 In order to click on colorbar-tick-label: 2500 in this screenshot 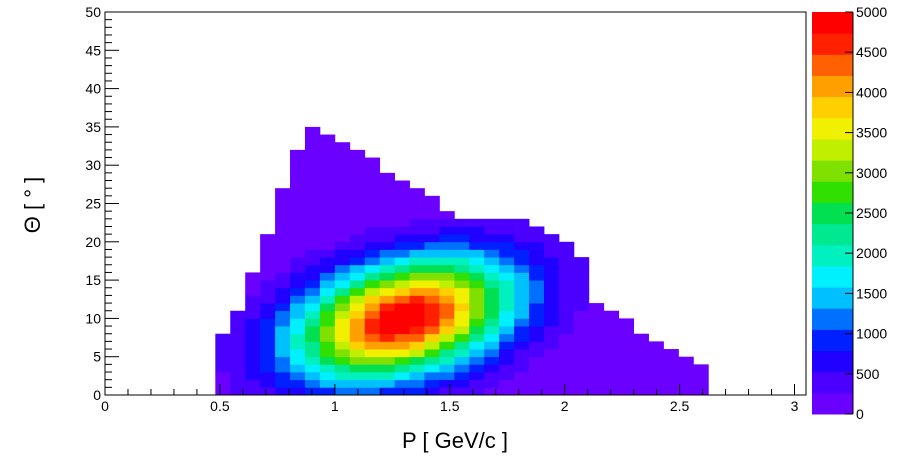, I will do `click(871, 213)`.